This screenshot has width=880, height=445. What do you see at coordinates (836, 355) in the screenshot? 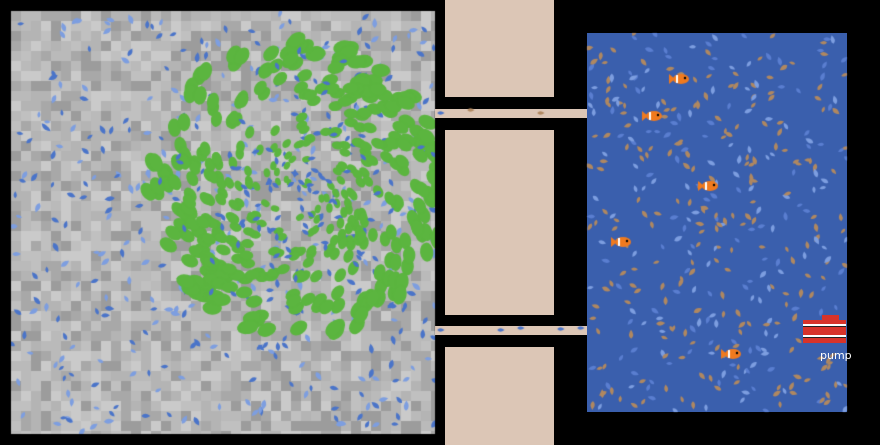
I see `pump-label: pump` at bounding box center [836, 355].